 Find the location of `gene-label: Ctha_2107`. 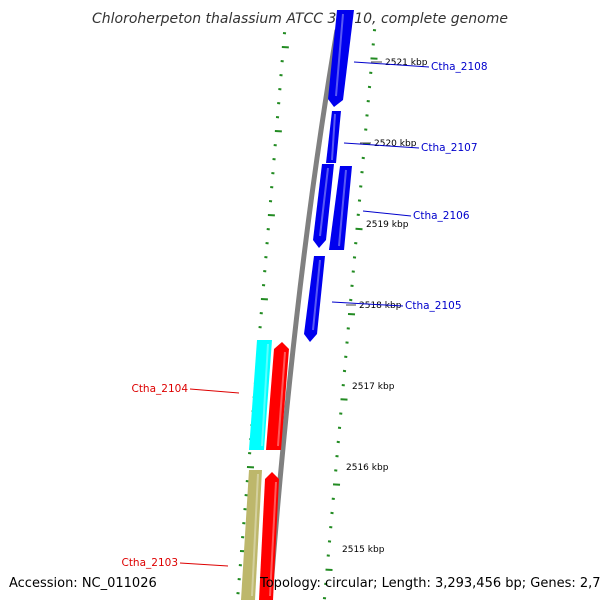

gene-label: Ctha_2107 is located at coordinates (449, 148).